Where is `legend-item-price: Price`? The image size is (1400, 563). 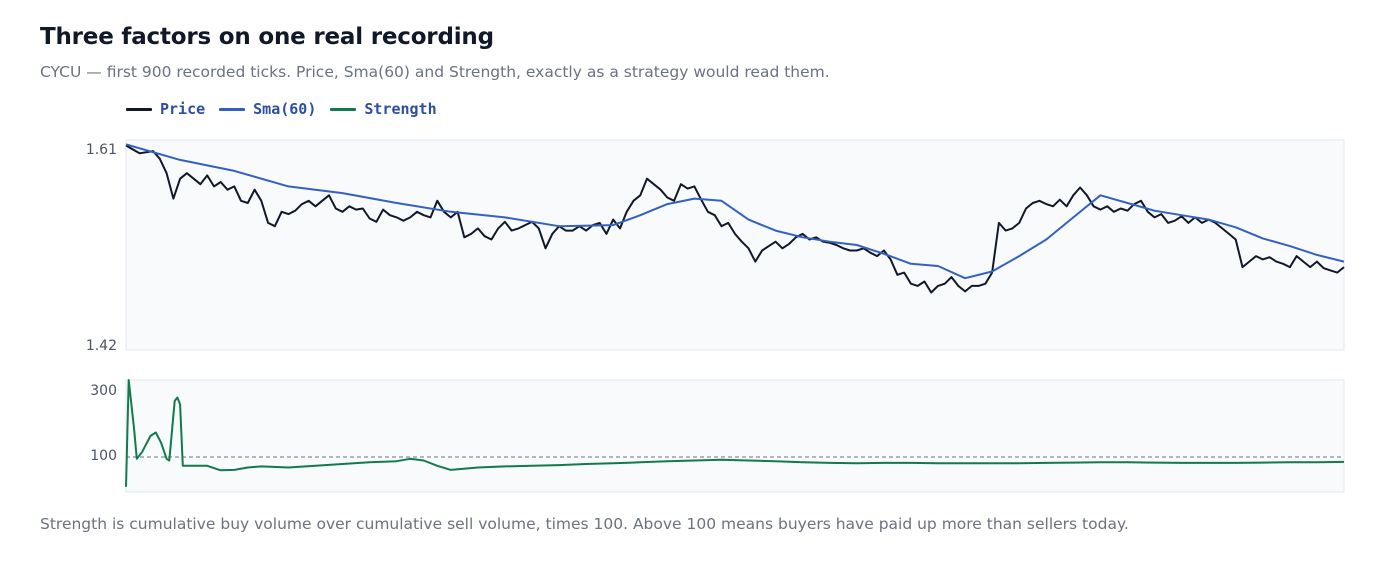 legend-item-price: Price is located at coordinates (165, 109).